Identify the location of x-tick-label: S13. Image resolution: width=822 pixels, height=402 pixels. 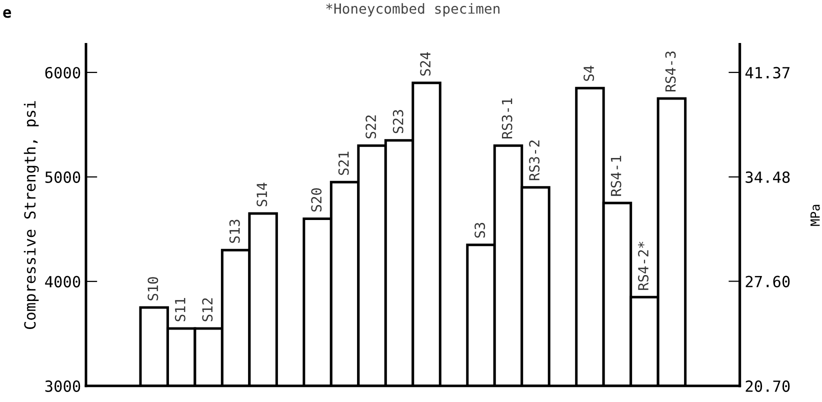
(234, 231).